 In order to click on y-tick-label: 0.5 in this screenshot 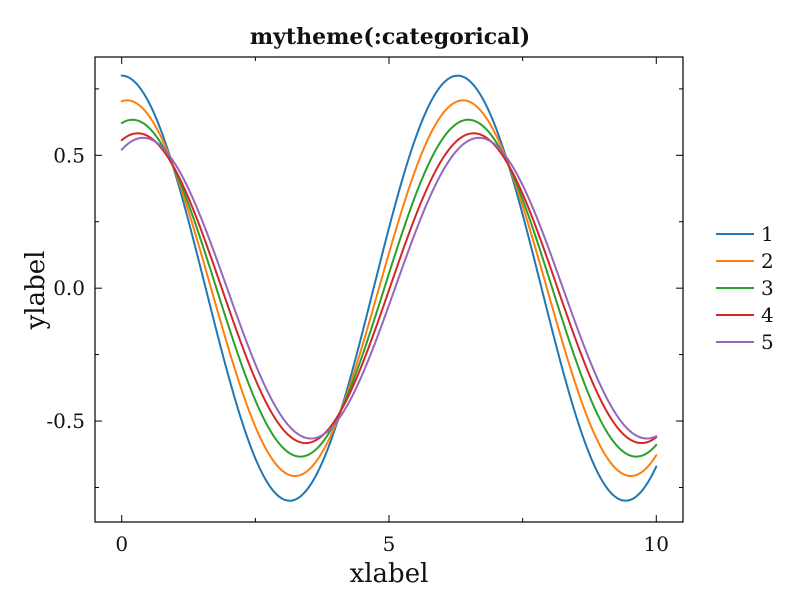, I will do `click(69, 155)`.